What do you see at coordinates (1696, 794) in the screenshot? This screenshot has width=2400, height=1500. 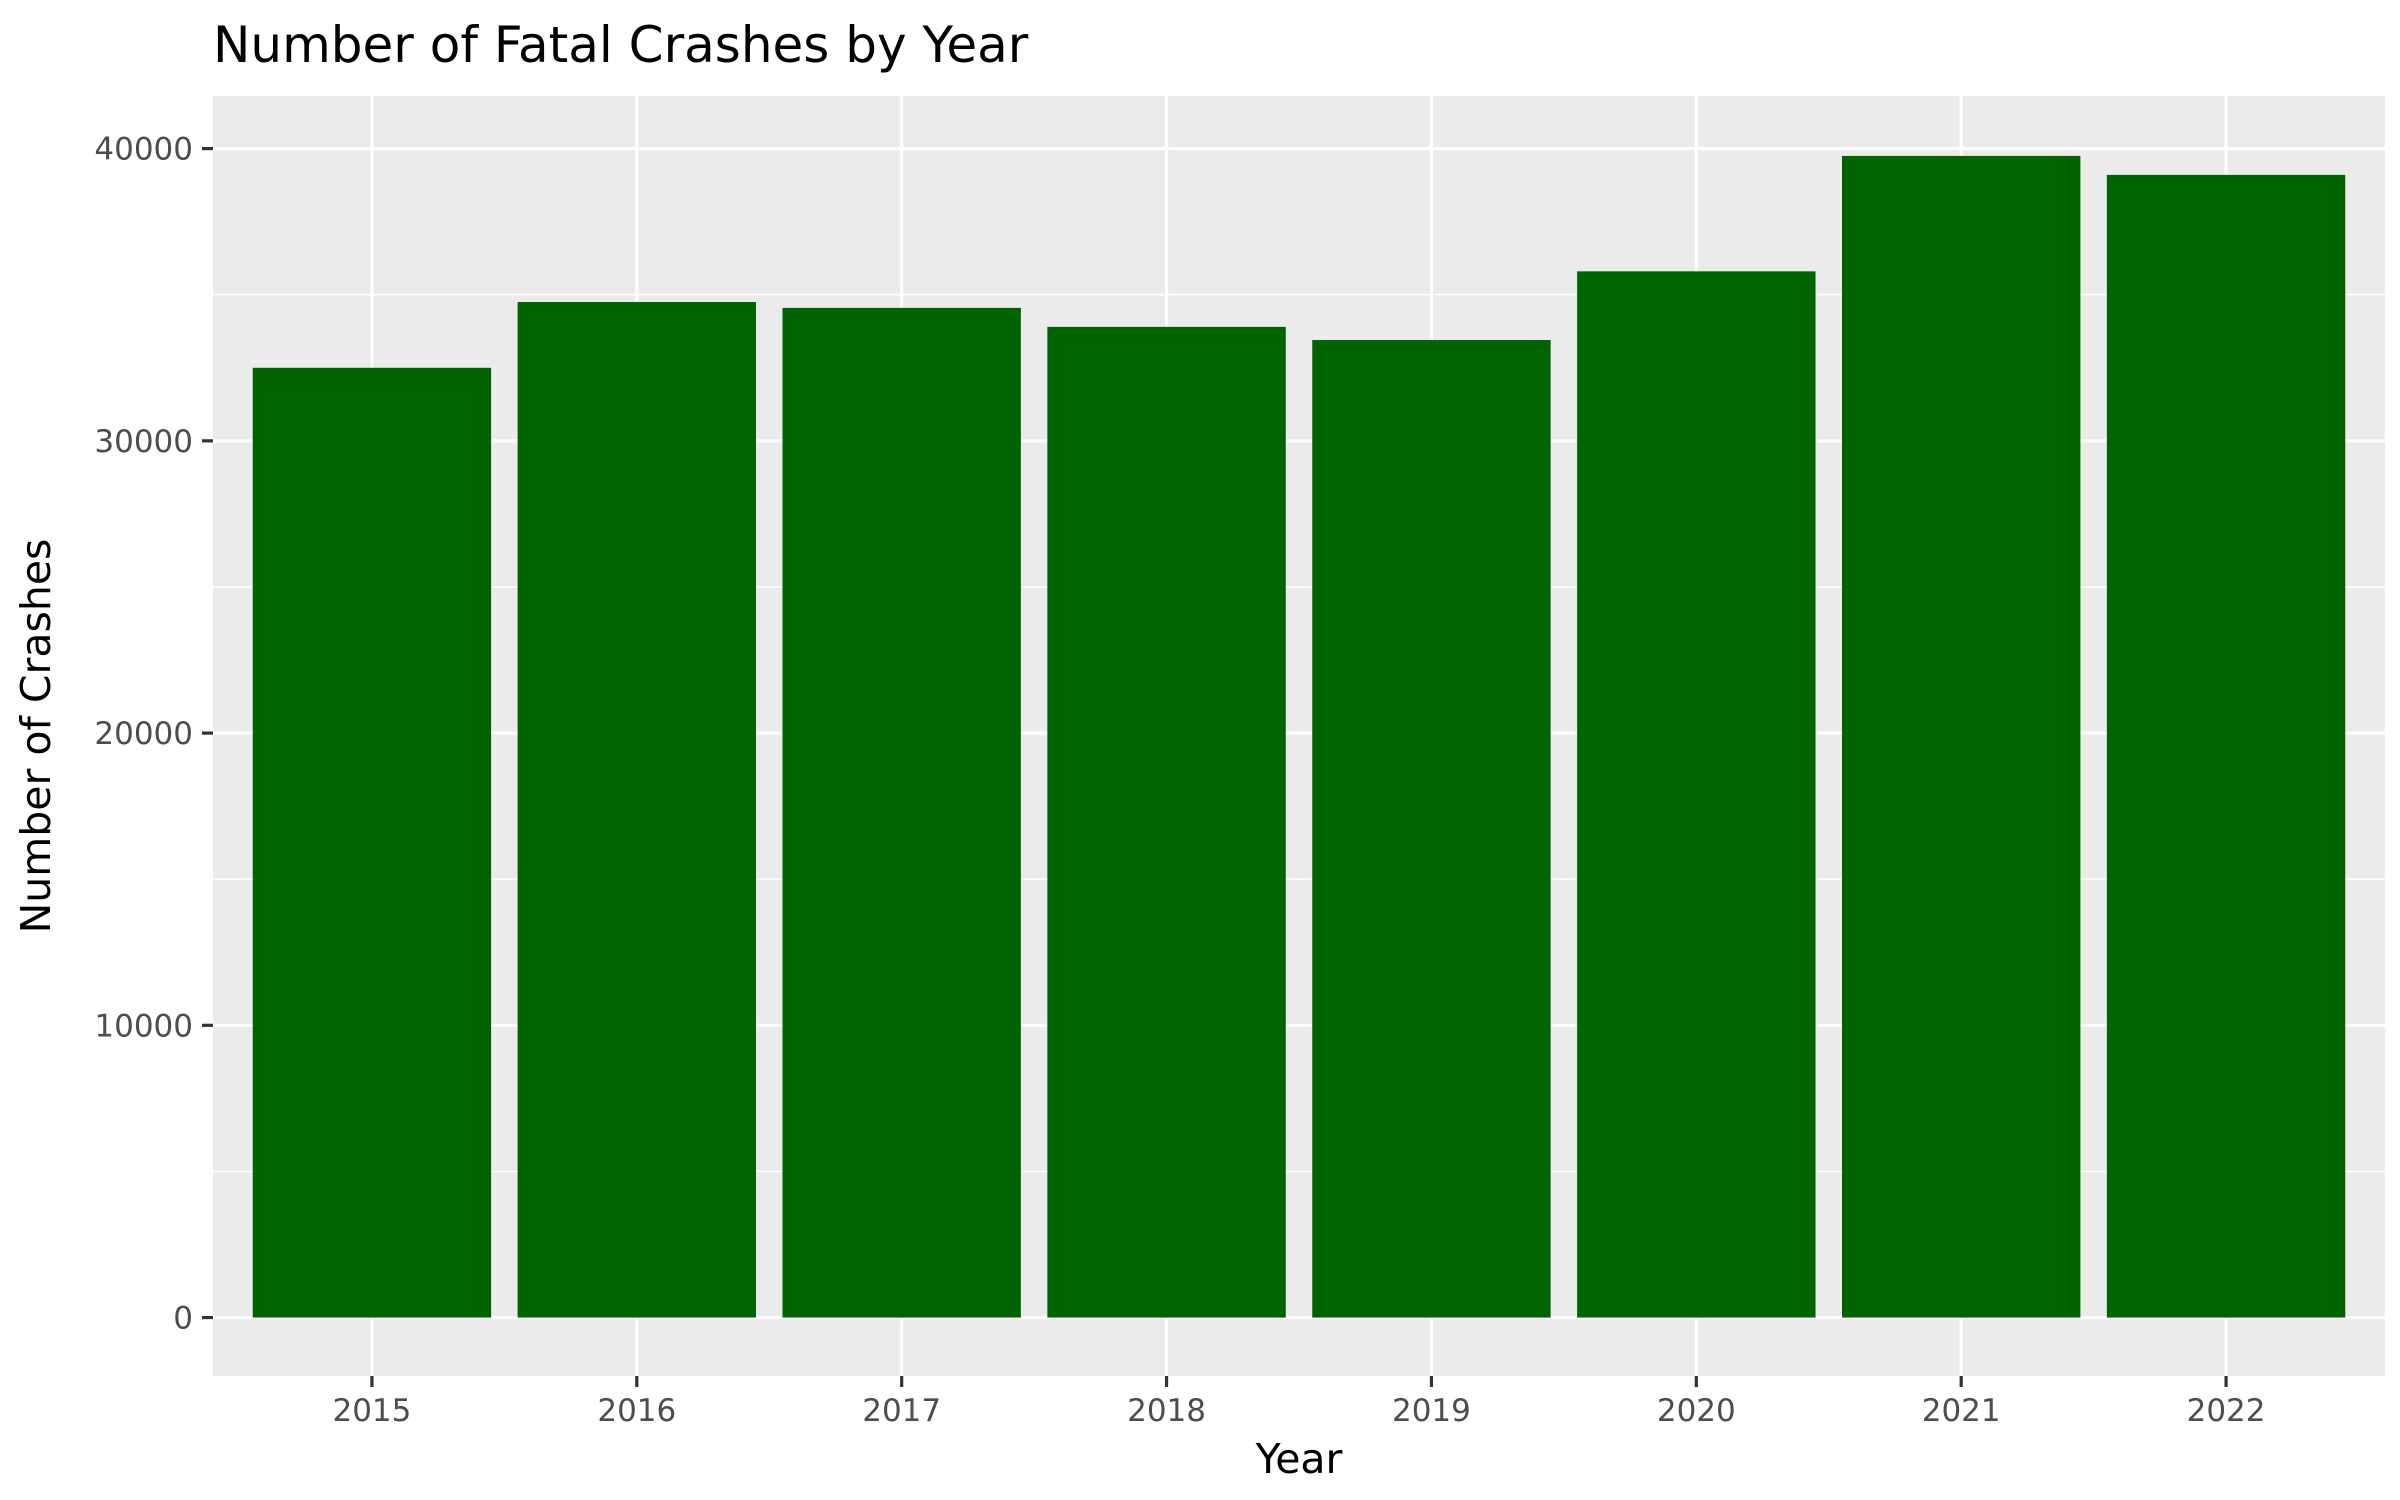 I see `bar-2020` at bounding box center [1696, 794].